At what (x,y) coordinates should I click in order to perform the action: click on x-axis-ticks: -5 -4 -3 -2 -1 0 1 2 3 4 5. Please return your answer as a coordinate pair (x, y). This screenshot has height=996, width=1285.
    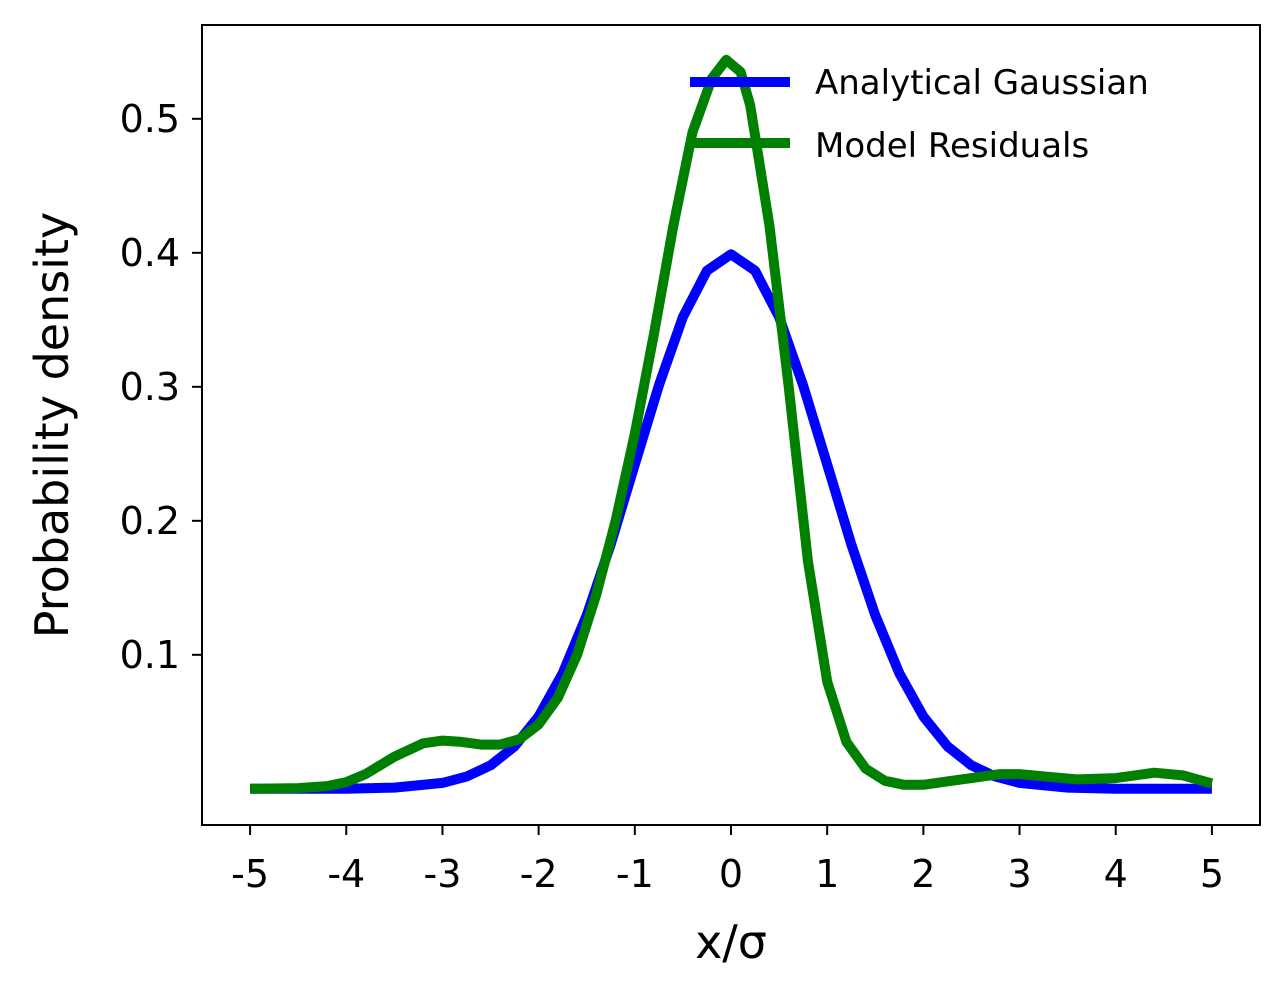
    Looking at the image, I should click on (727, 860).